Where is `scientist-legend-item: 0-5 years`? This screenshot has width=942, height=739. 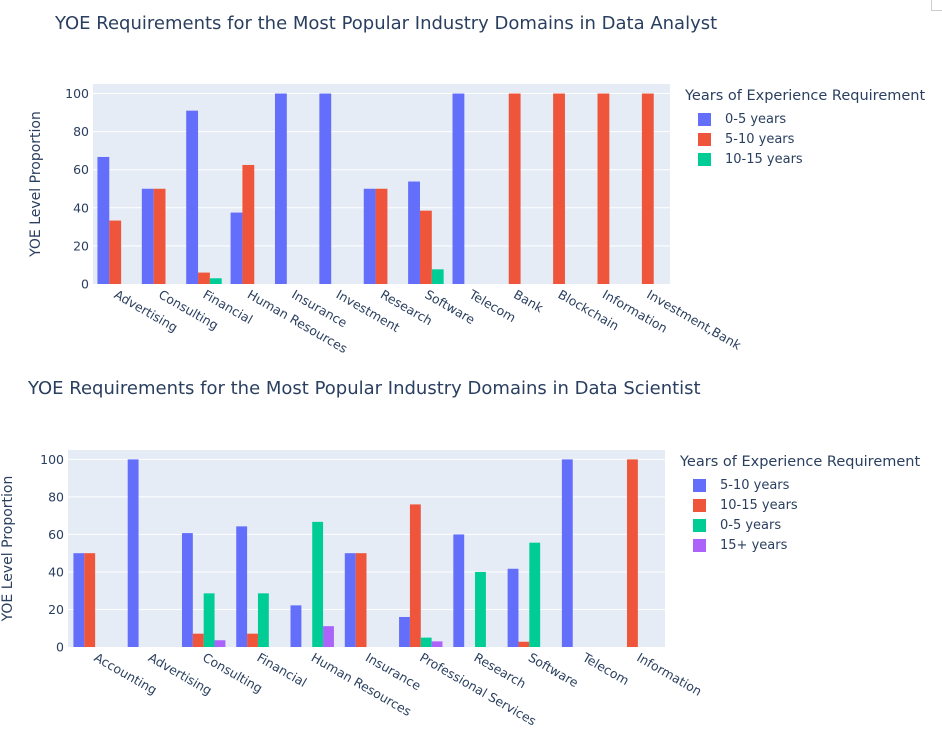 scientist-legend-item: 0-5 years is located at coordinates (800, 525).